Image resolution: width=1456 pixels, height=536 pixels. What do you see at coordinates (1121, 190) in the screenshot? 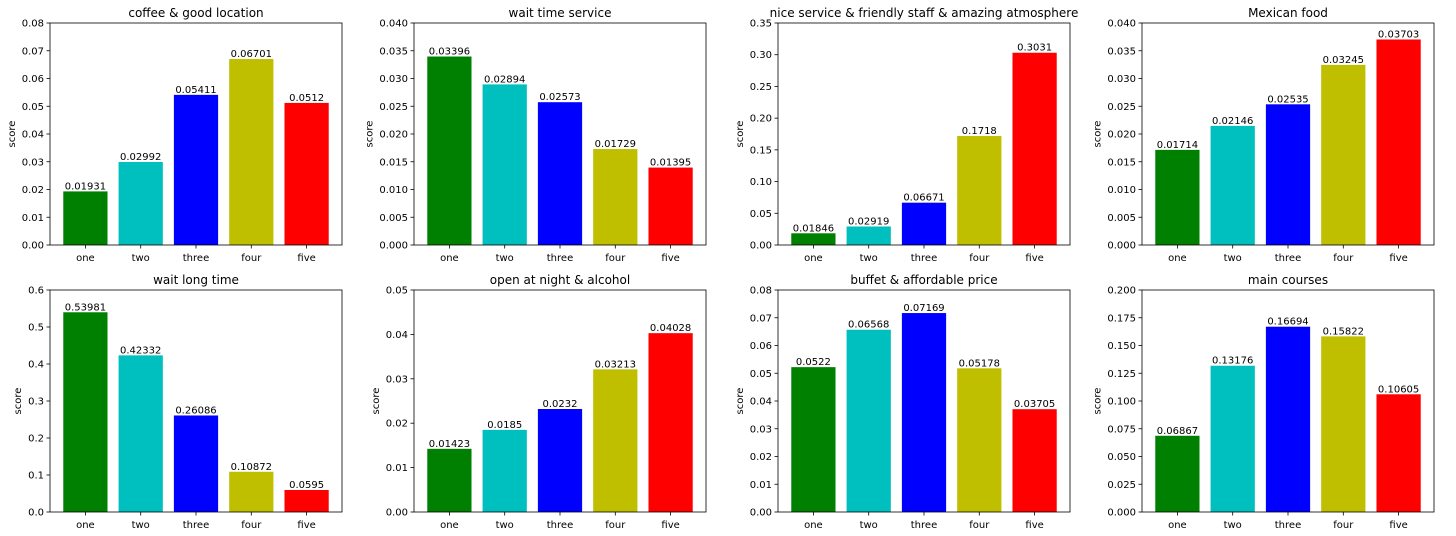
I see `y-tick-label: 0.010` at bounding box center [1121, 190].